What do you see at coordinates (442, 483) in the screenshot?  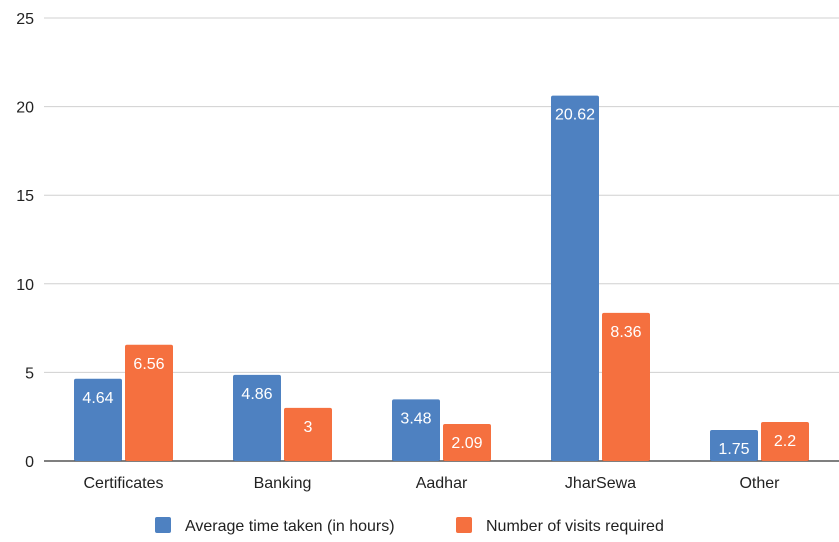 I see `x-category-label: Aadhar` at bounding box center [442, 483].